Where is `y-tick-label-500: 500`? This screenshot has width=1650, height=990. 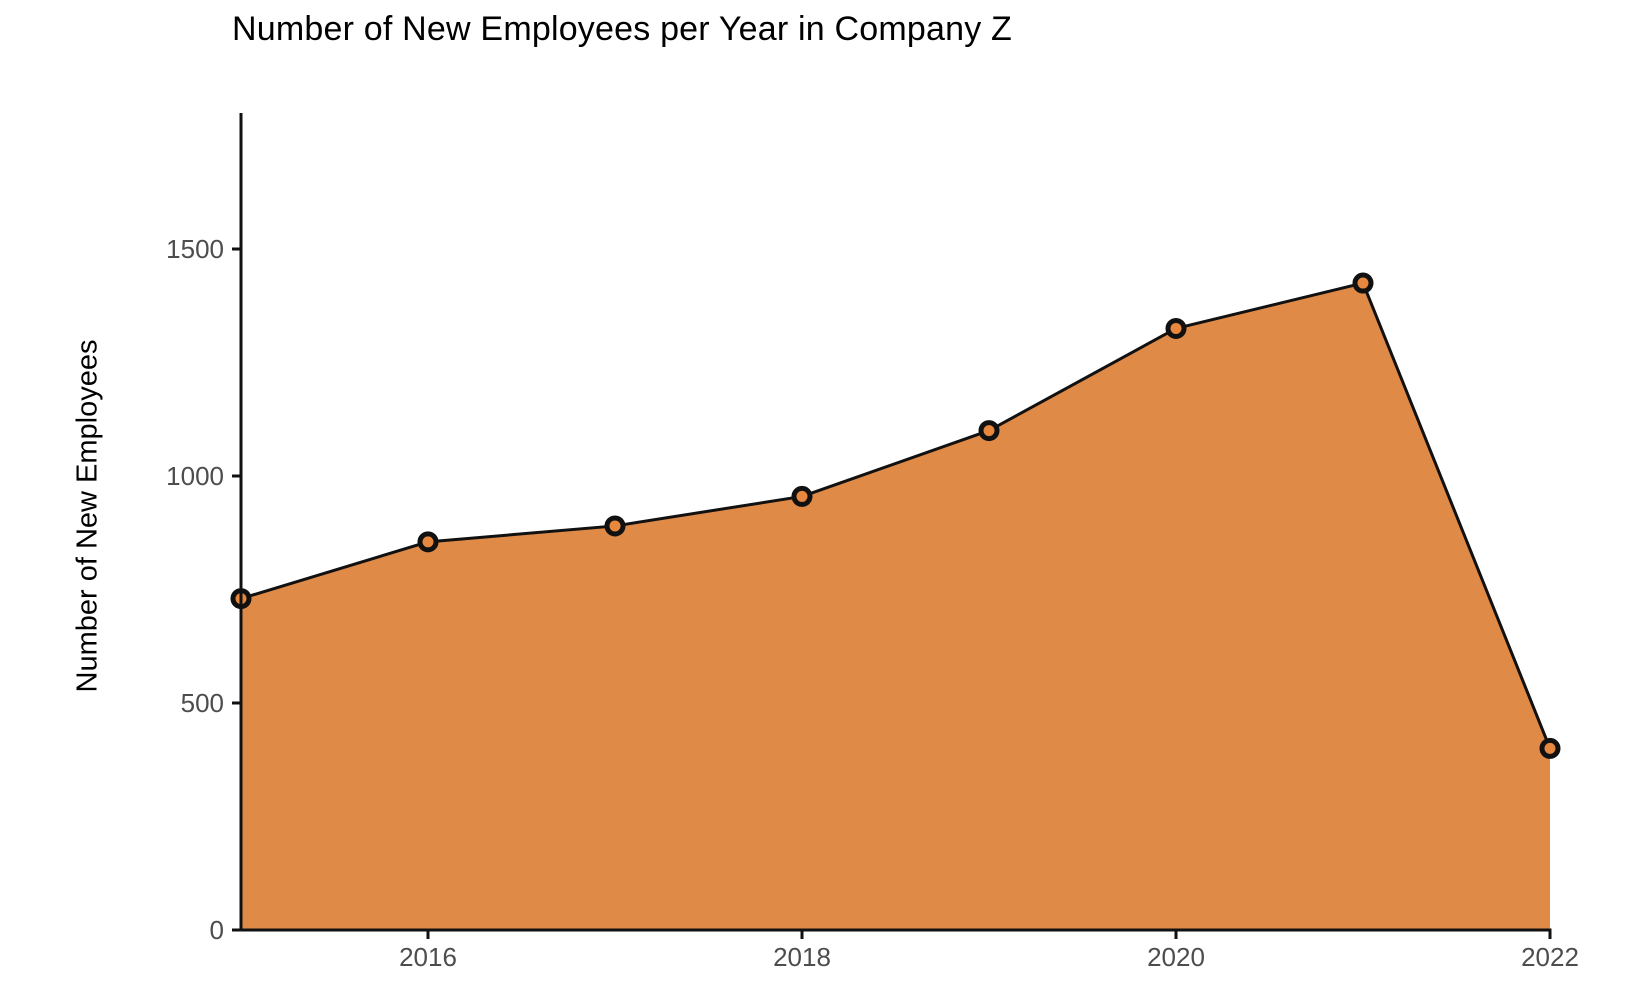 y-tick-label-500: 500 is located at coordinates (202, 703).